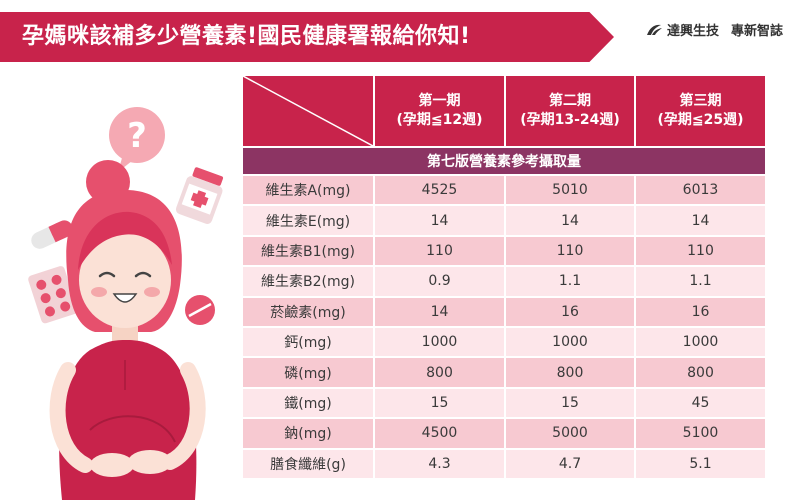  I want to click on value-cell-period-2: 1000, so click(569, 342).